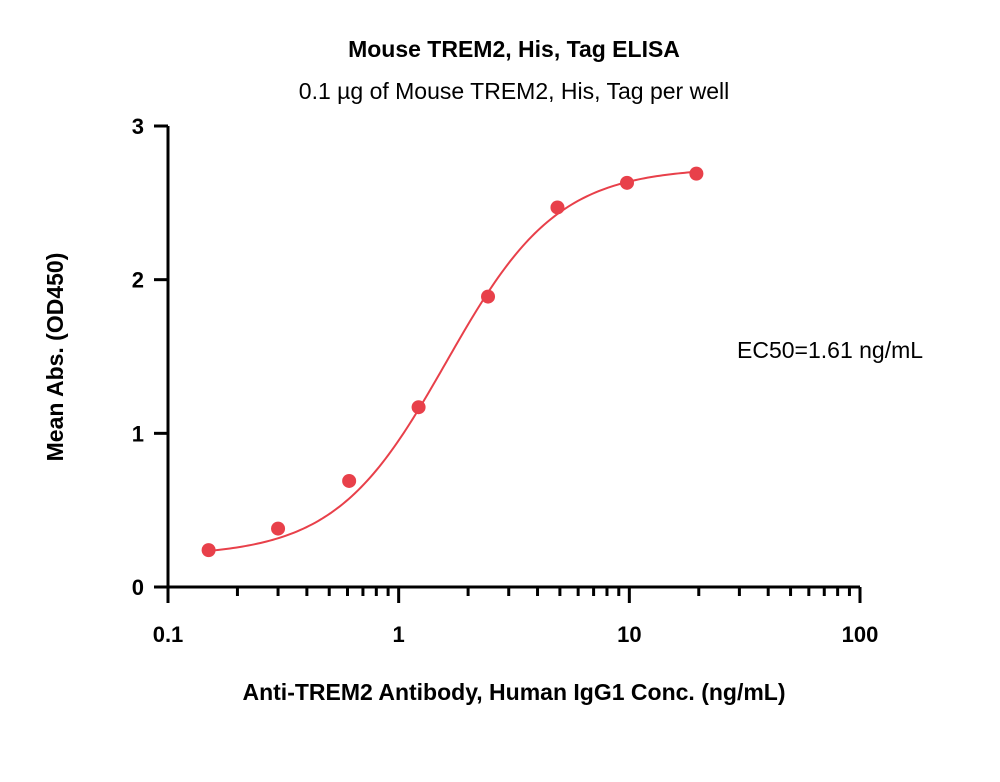  Describe the element at coordinates (55, 357) in the screenshot. I see `y-axis-label: Mean Abs. (OD450)` at that location.